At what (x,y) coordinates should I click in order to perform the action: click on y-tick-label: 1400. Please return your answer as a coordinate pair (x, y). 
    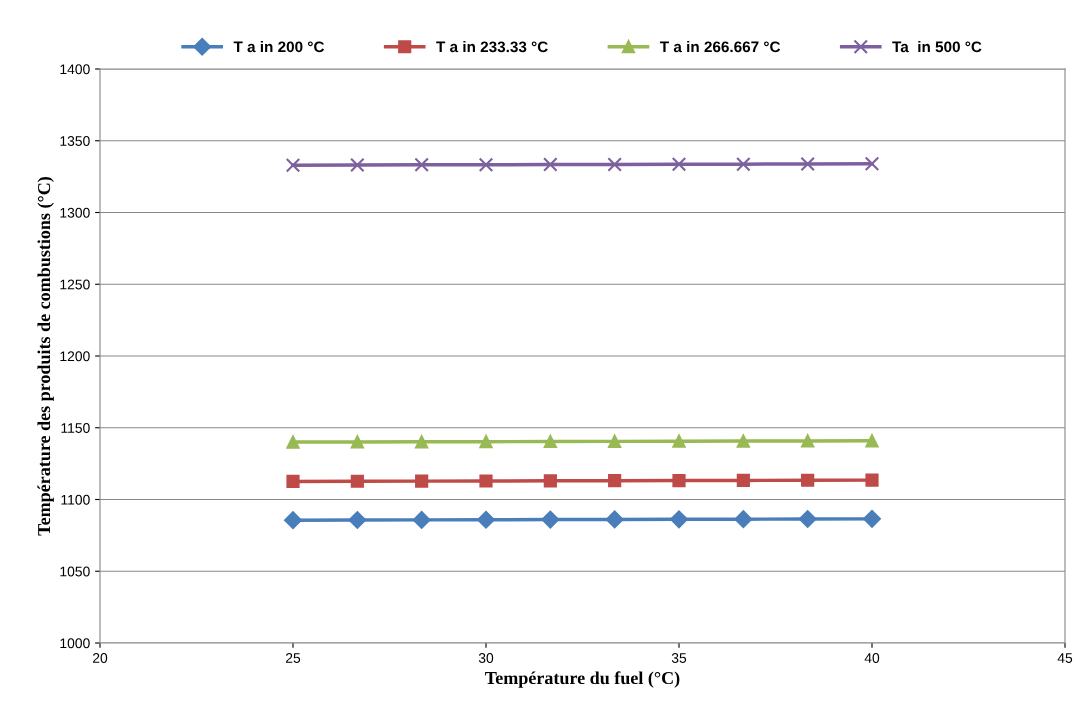
    Looking at the image, I should click on (75, 69).